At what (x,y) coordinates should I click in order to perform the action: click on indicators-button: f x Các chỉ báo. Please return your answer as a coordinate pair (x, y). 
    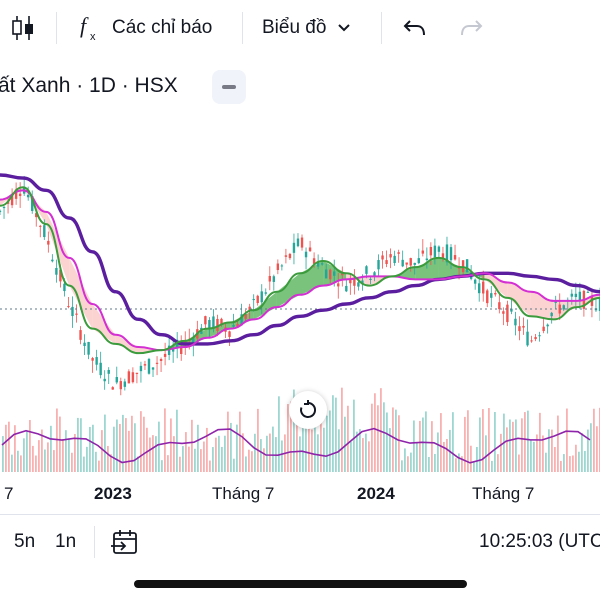
    Looking at the image, I should click on (145, 28).